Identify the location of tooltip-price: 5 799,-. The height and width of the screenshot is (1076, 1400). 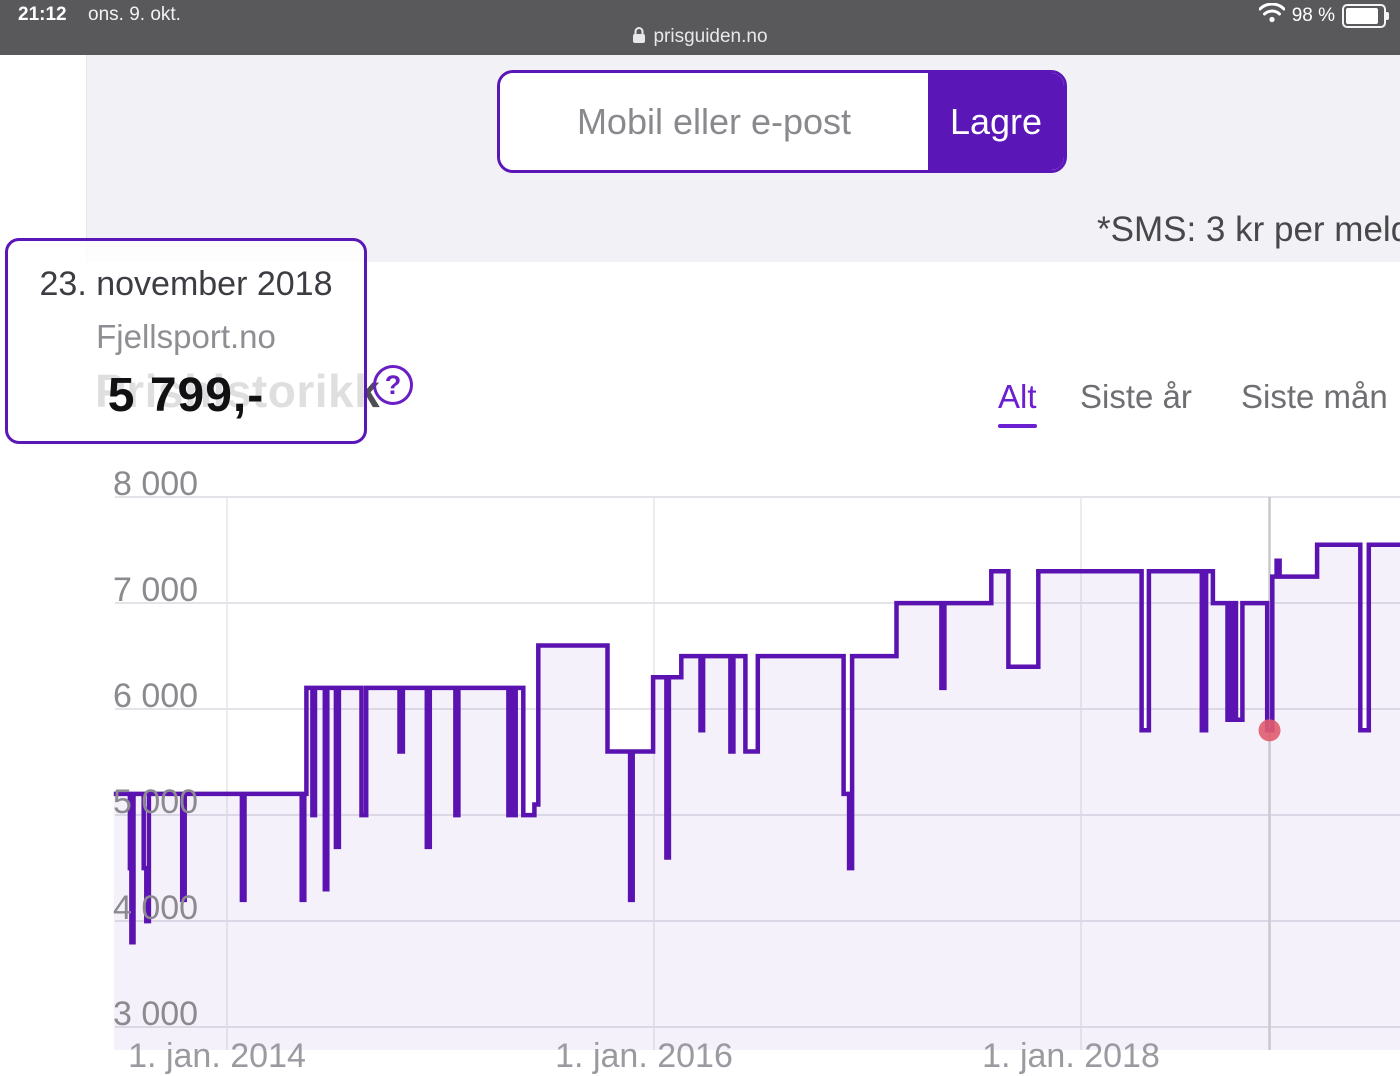
(186, 395).